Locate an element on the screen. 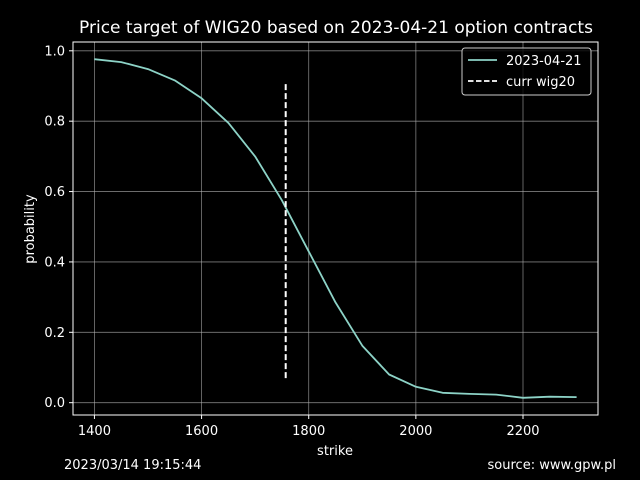  x-tick-label: 2200 is located at coordinates (522, 431).